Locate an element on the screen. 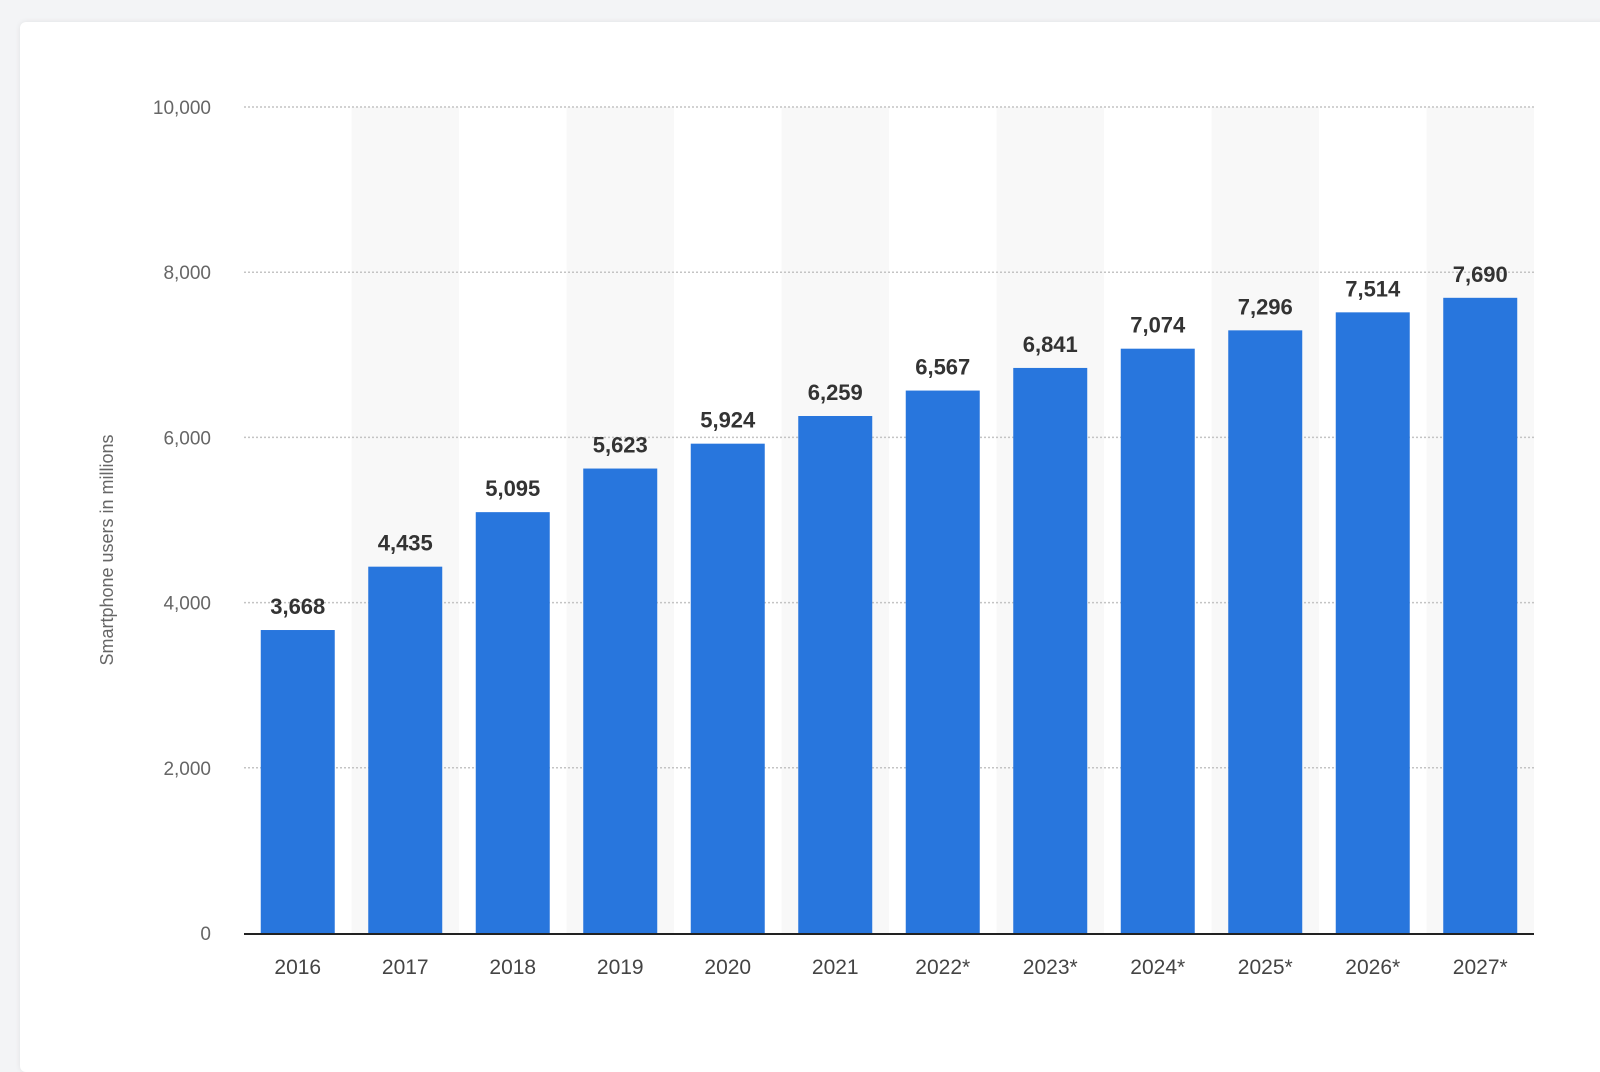  y-axis-title: Smartphone users in millions is located at coordinates (107, 549).